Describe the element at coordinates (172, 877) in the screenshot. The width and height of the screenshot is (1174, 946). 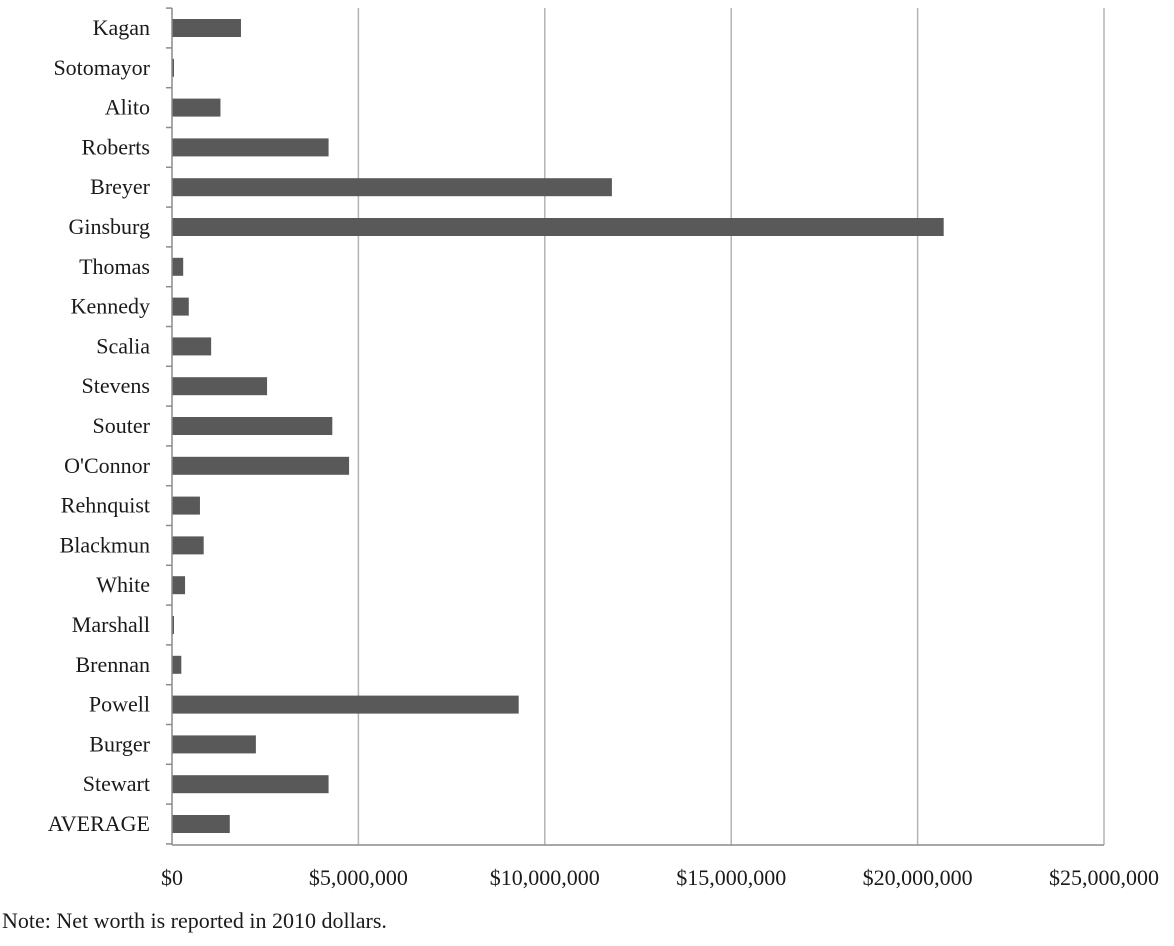
I see `x-tick-label: $0` at that location.